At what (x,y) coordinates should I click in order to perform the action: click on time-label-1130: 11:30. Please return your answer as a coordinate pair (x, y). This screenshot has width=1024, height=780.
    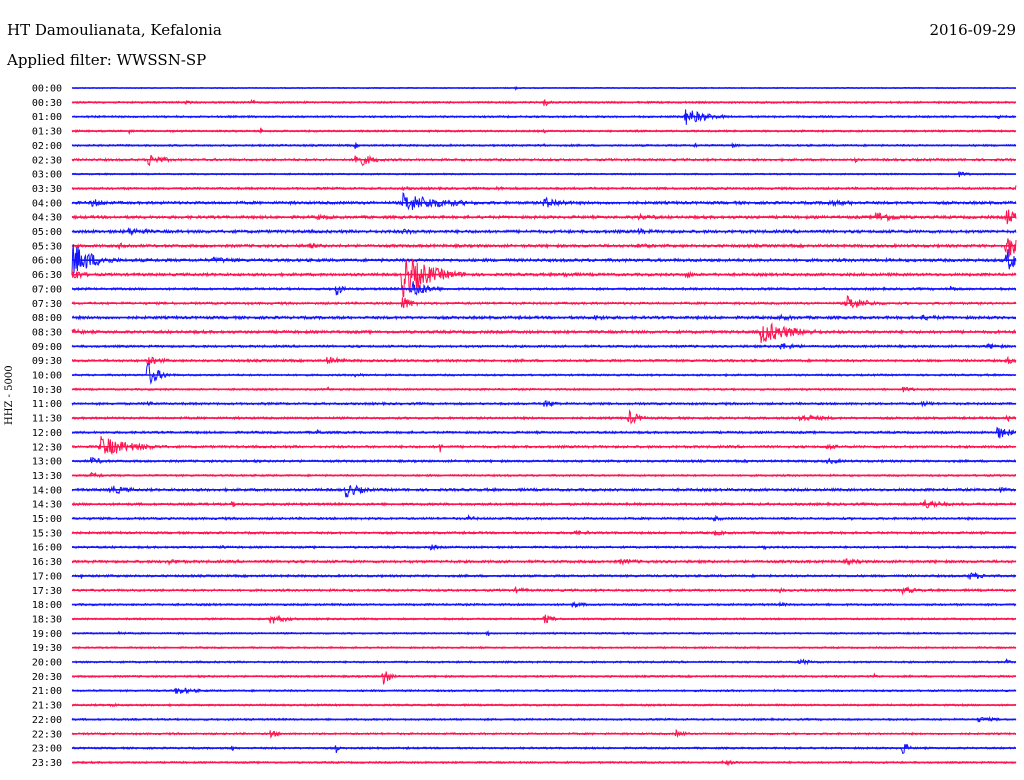
    Looking at the image, I should click on (47, 419).